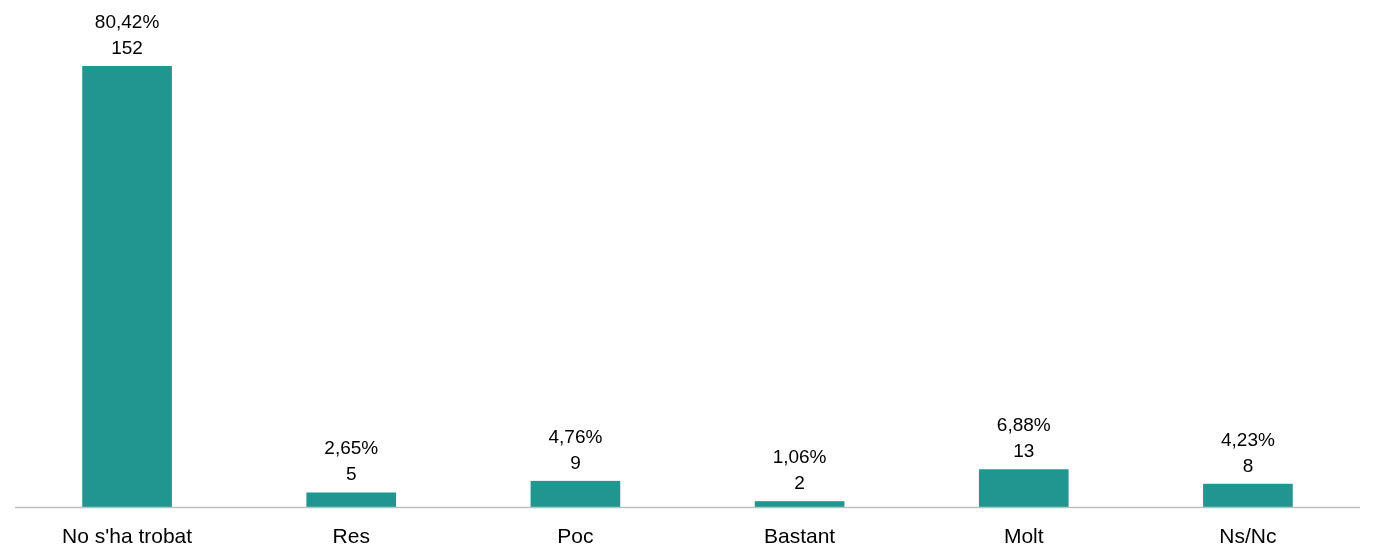 The height and width of the screenshot is (558, 1374). Describe the element at coordinates (799, 470) in the screenshot. I see `data-label: 1,06% 2` at that location.